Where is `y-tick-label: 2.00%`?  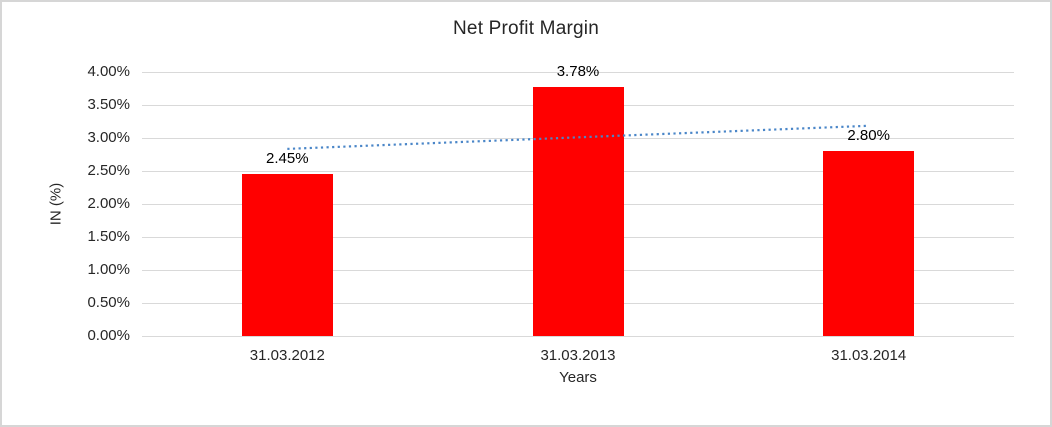
y-tick-label: 2.00% is located at coordinates (108, 203).